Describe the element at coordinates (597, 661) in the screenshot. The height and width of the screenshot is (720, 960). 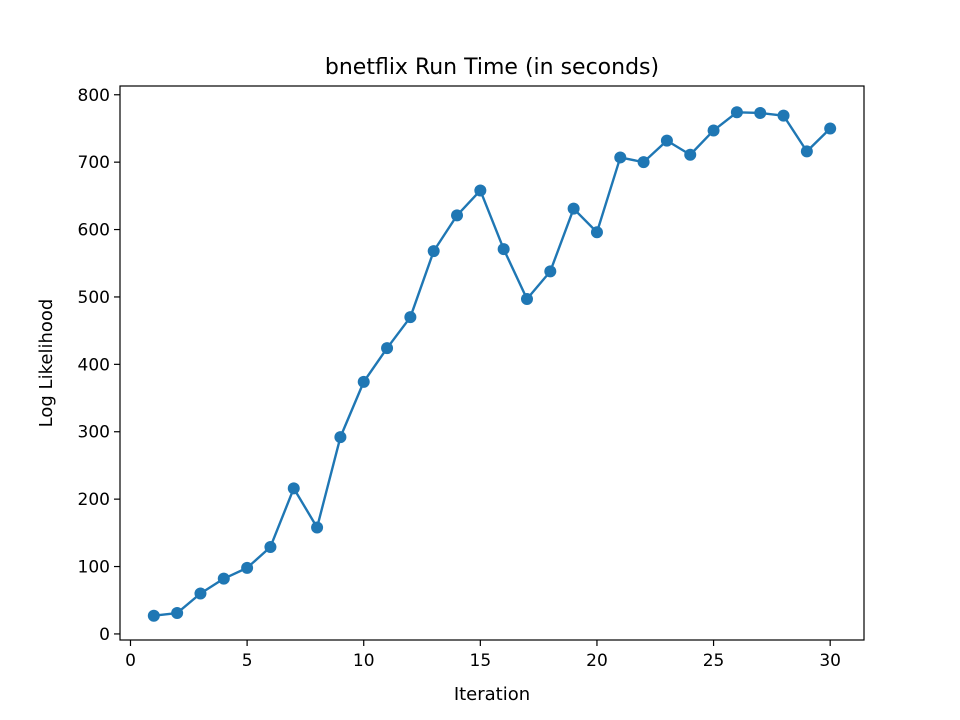
I see `x-tick-label: 20` at that location.